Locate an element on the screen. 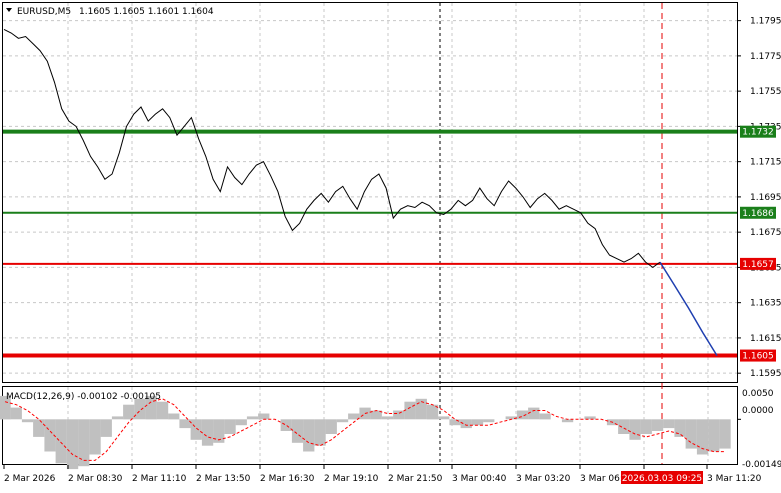 This screenshot has width=781, height=493. level-tag-label: 1.1605 is located at coordinates (758, 357).